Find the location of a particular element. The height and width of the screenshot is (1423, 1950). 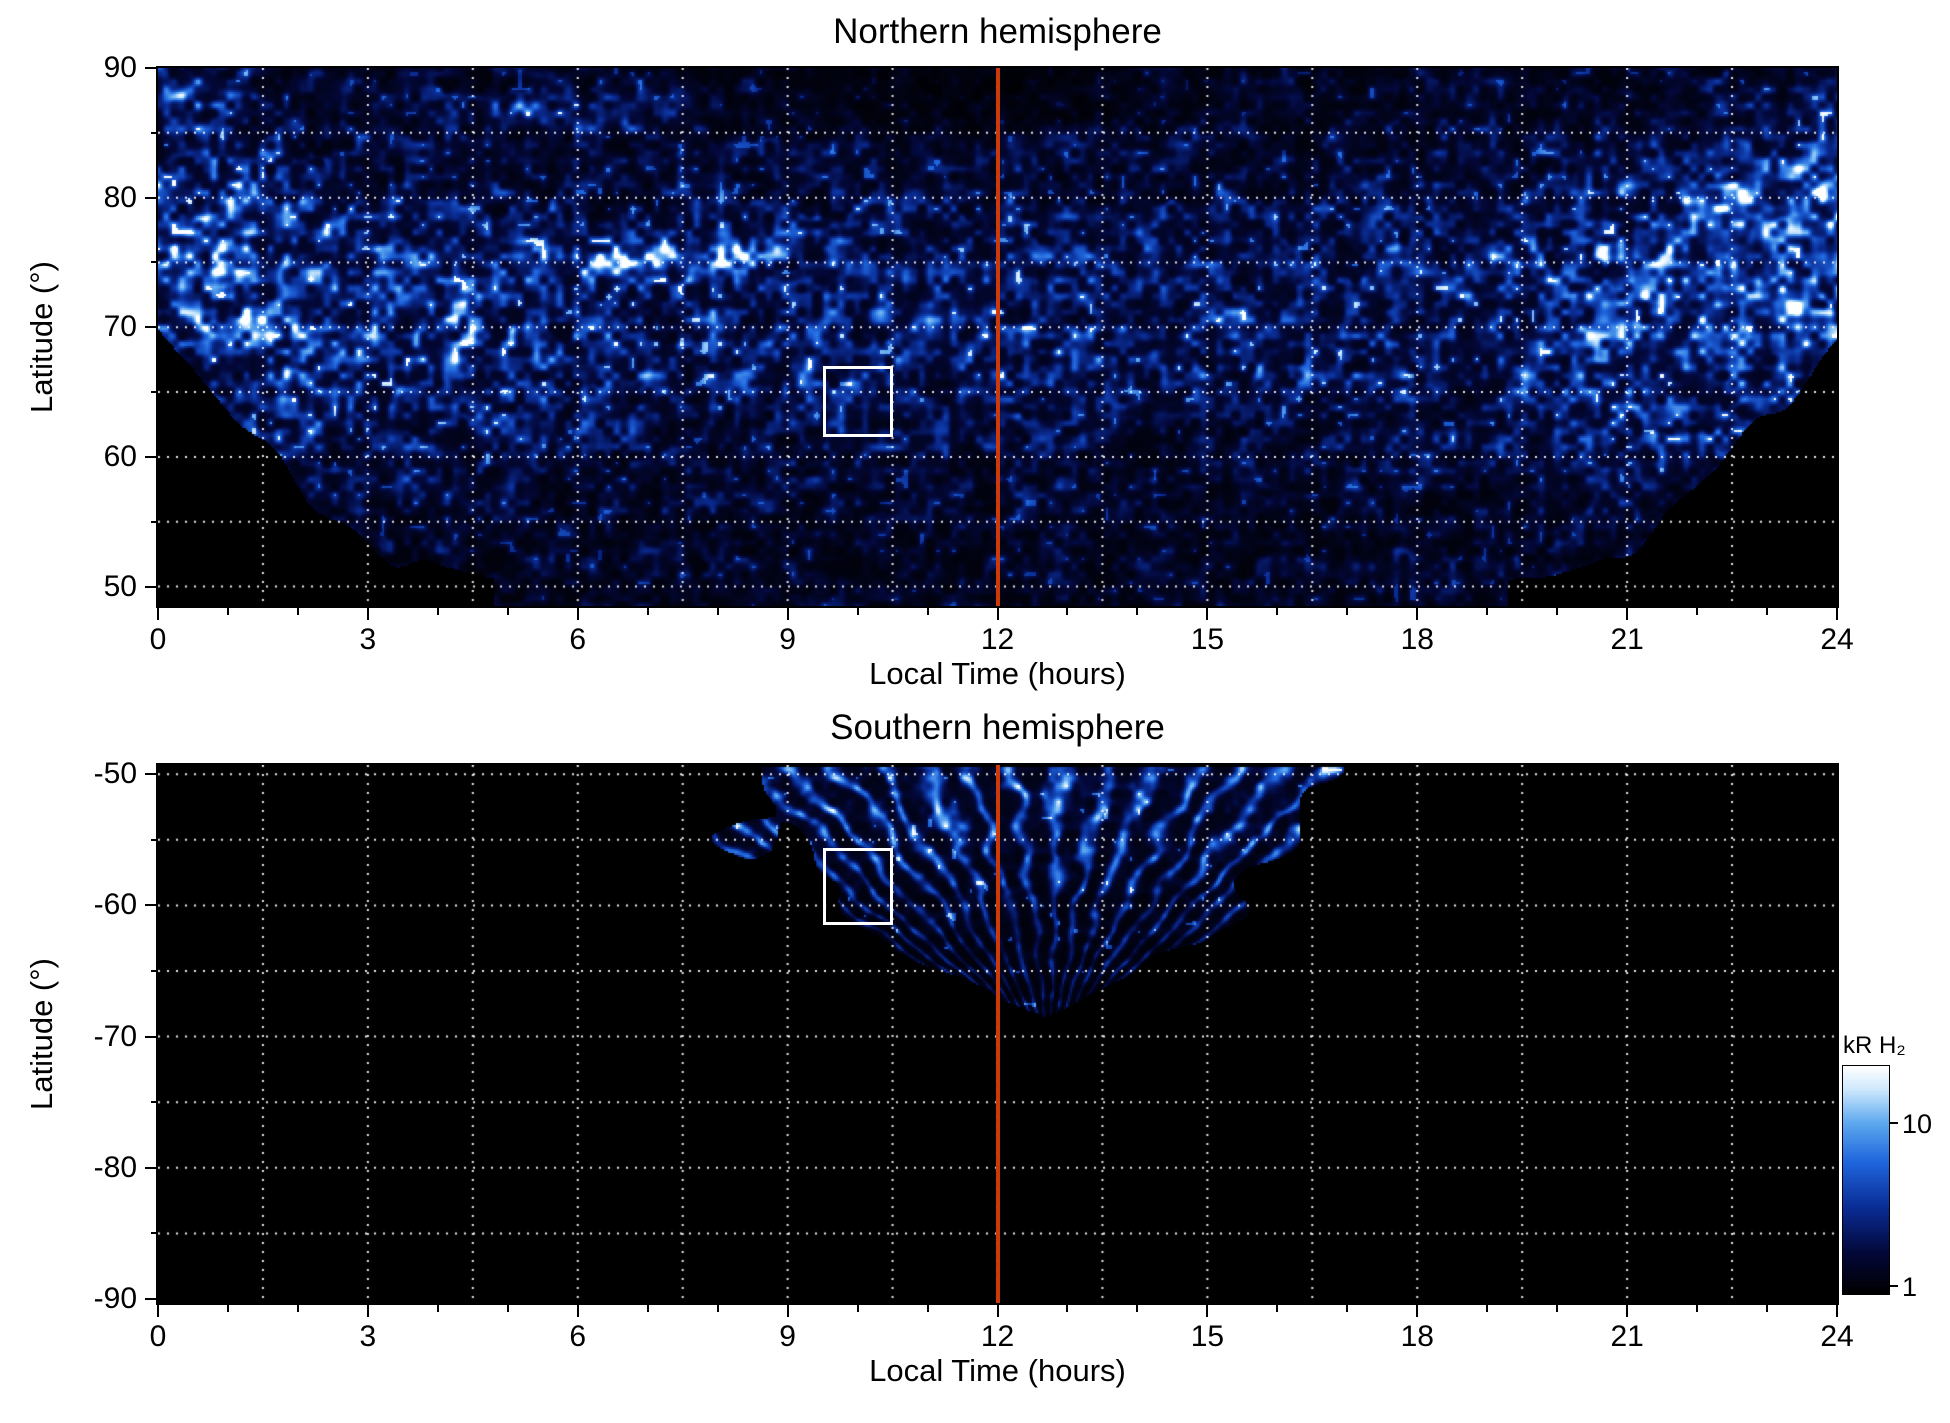

south-x-axis-label: Local Time (hours) is located at coordinates (997, 1370).